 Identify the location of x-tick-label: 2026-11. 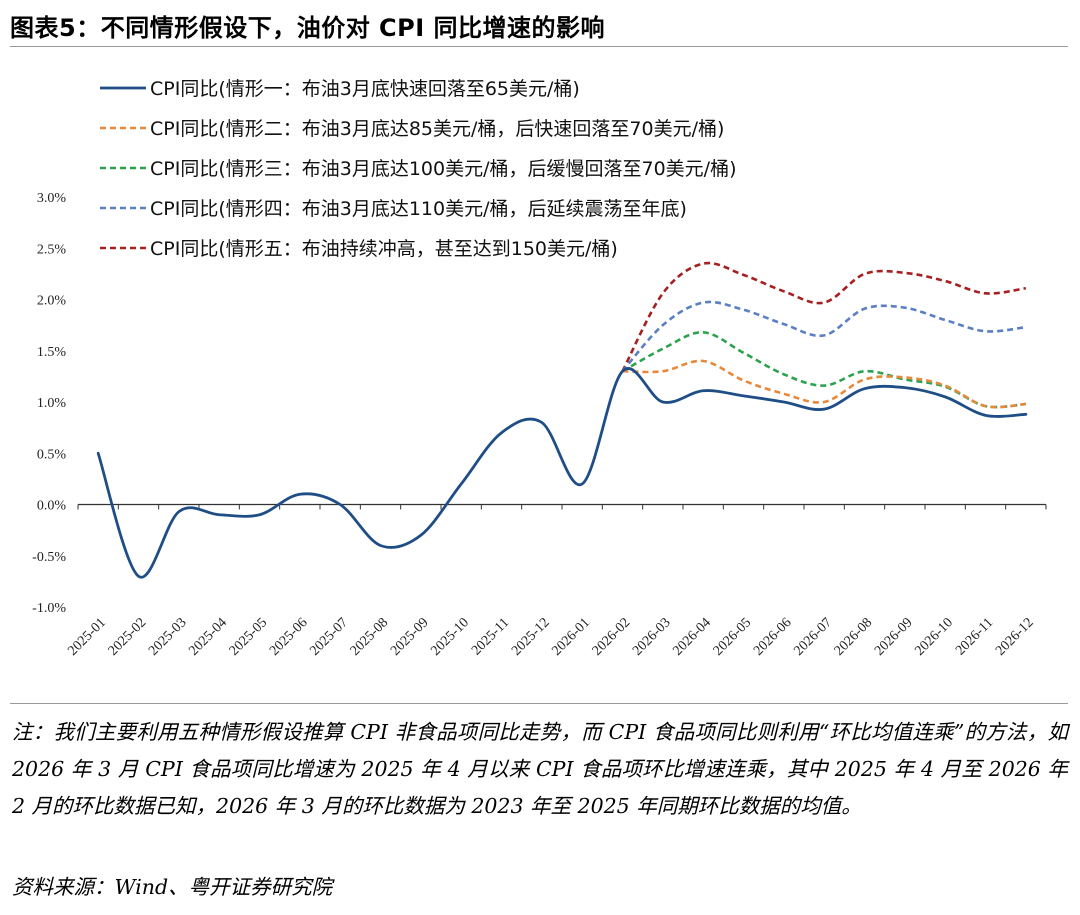
(974, 636).